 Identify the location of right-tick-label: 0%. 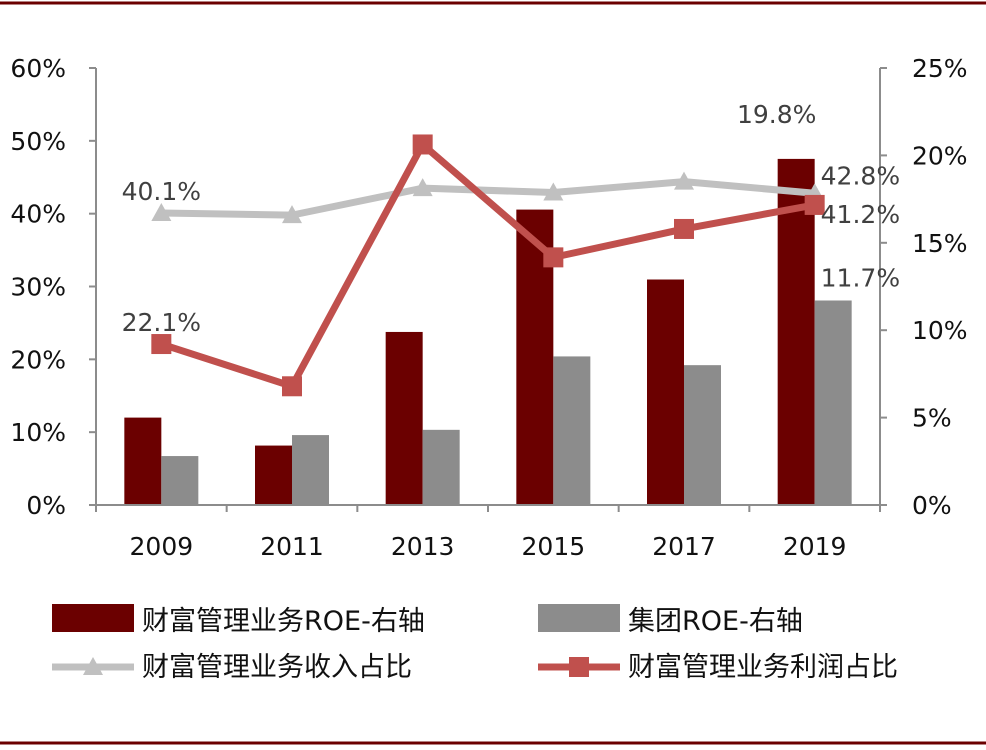
(932, 505).